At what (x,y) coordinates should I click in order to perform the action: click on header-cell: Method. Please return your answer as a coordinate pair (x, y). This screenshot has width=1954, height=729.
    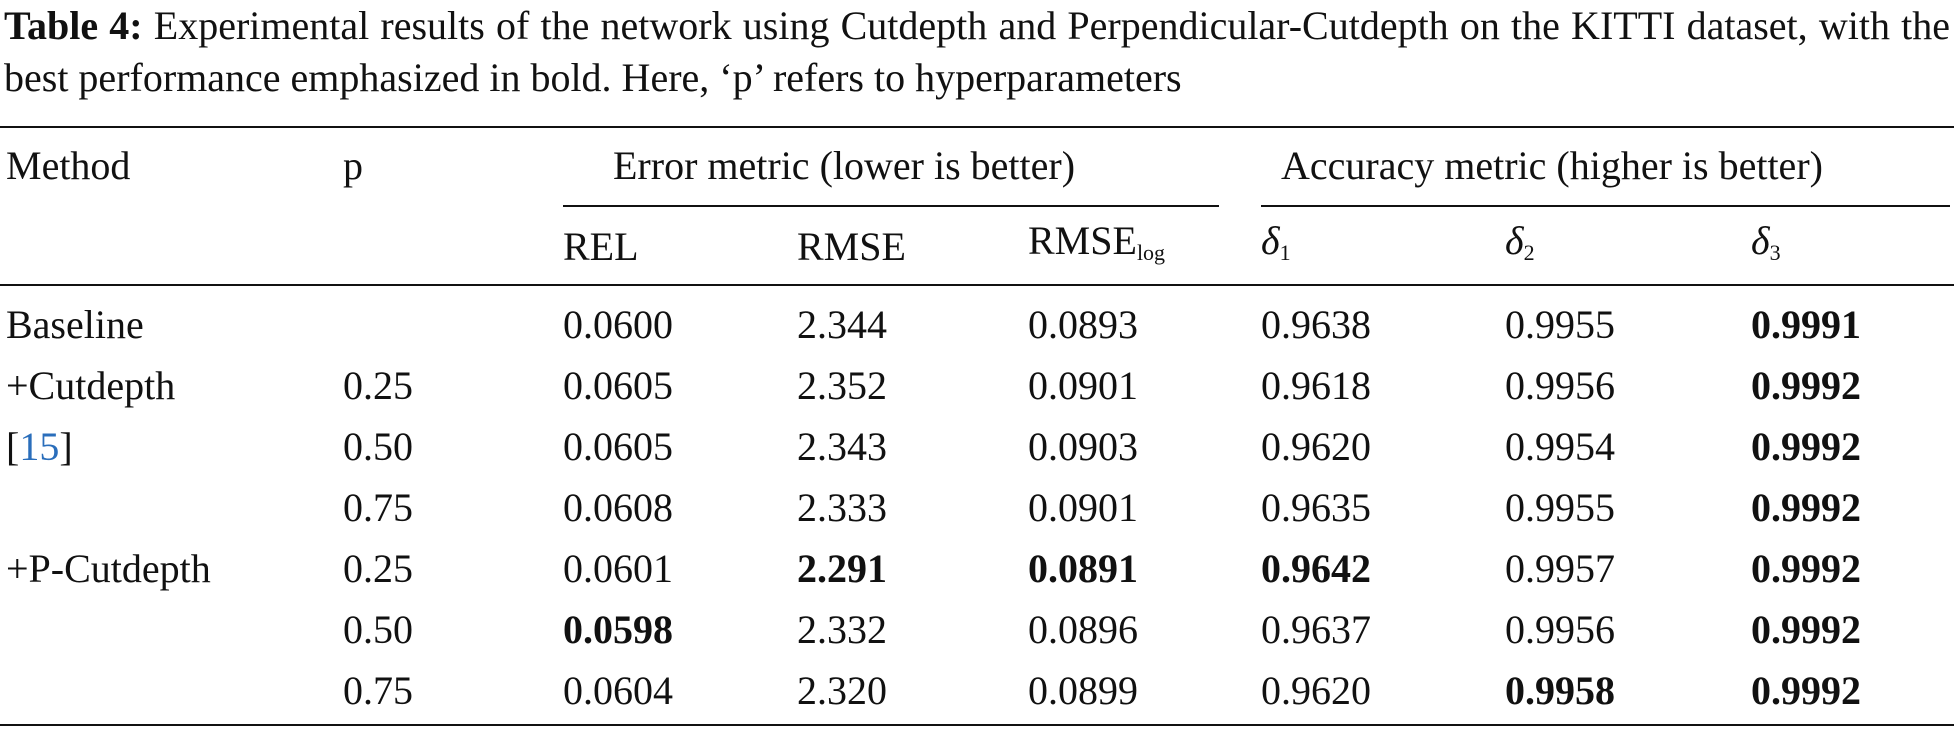
    Looking at the image, I should click on (68, 165).